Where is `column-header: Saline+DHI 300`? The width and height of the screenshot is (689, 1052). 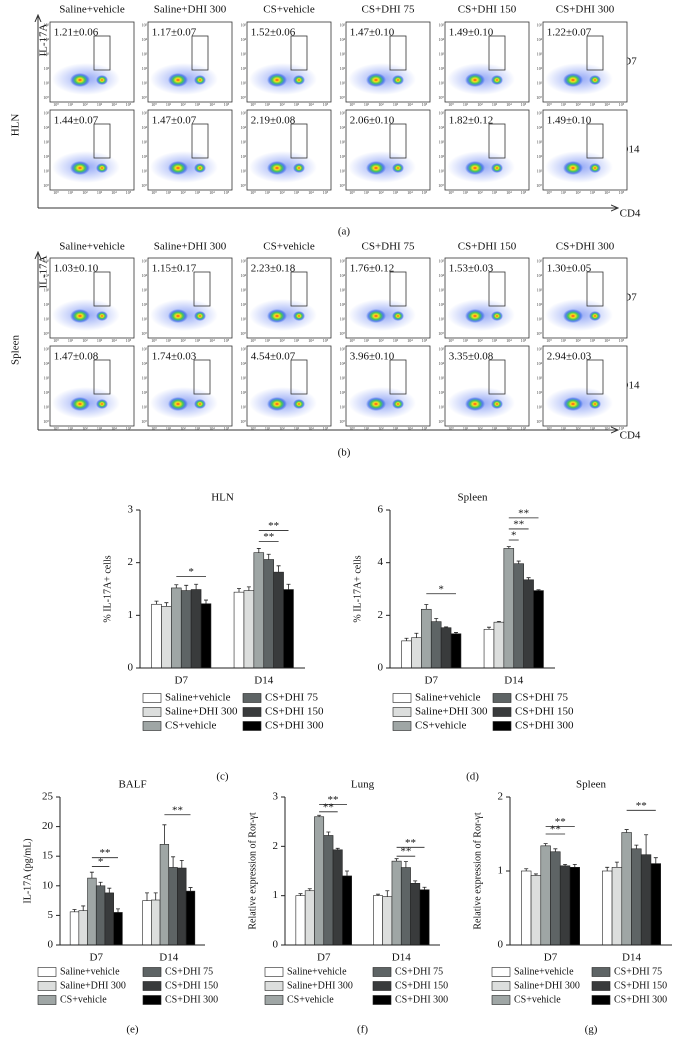 column-header: Saline+DHI 300 is located at coordinates (190, 10).